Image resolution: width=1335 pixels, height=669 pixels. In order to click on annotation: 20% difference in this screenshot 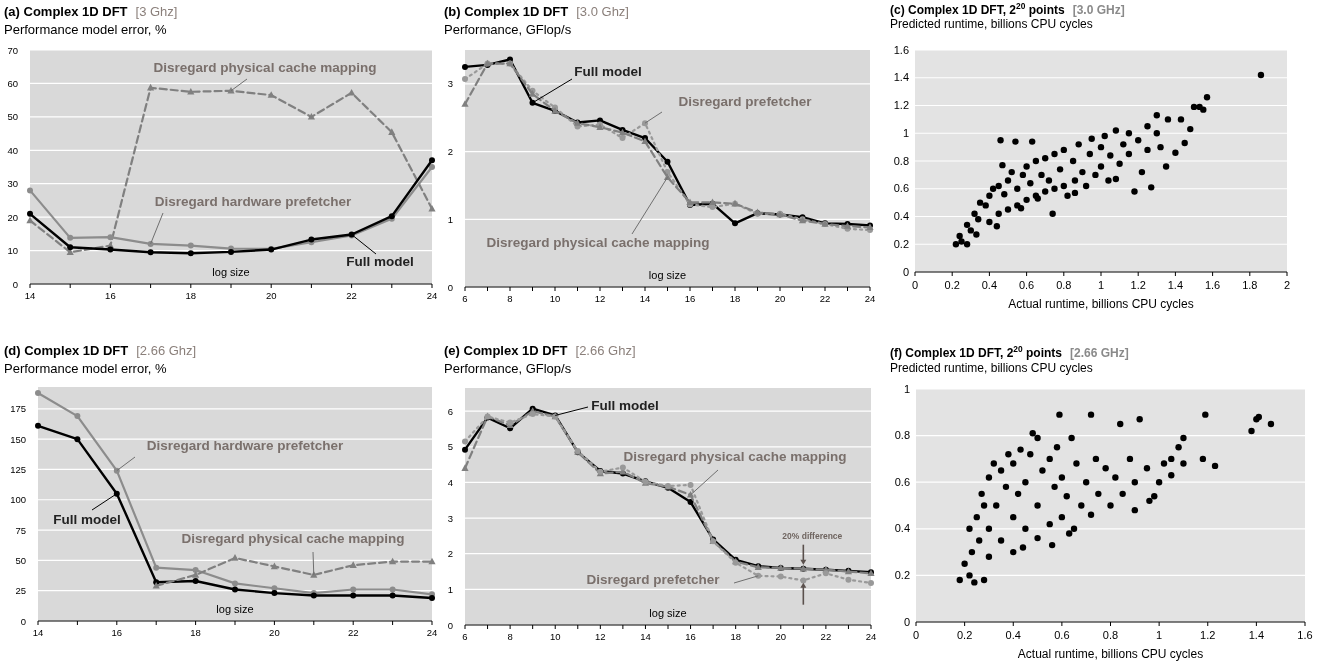, I will do `click(812, 535)`.